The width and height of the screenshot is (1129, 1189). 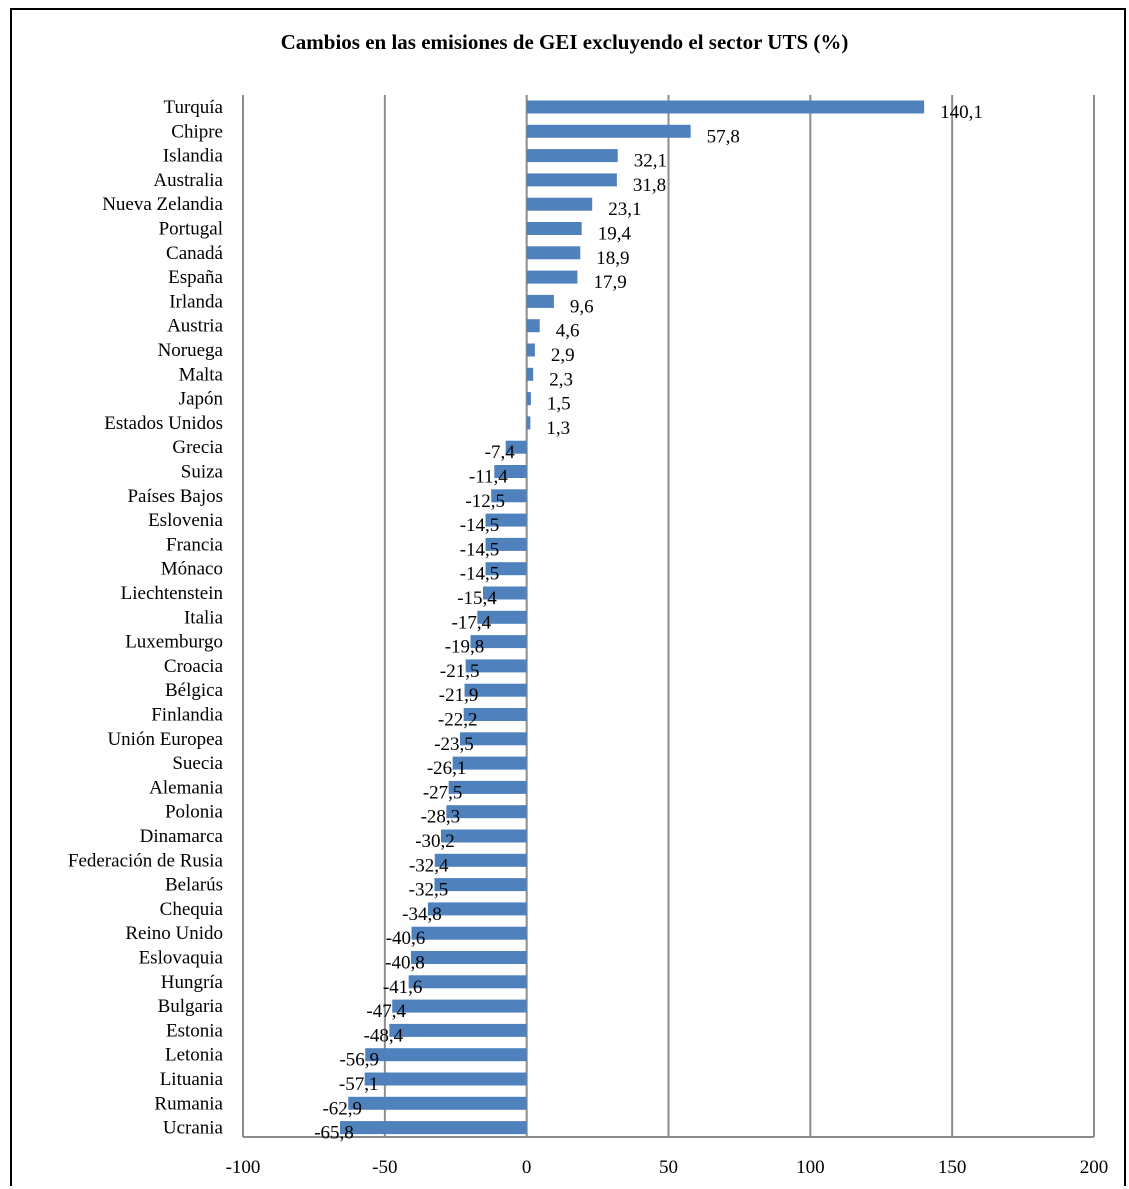 What do you see at coordinates (195, 277) in the screenshot?
I see `category-label: España` at bounding box center [195, 277].